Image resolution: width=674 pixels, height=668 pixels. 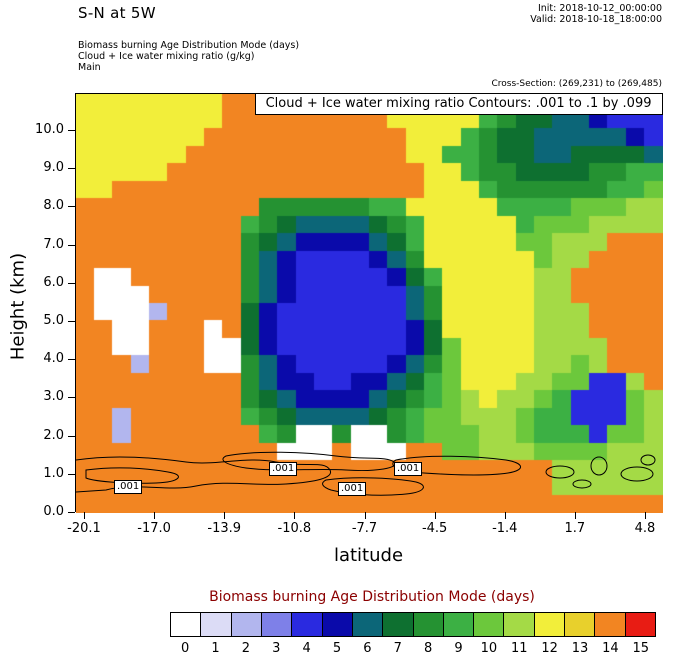 I want to click on y-tick-label: 1.0, so click(x=53, y=473).